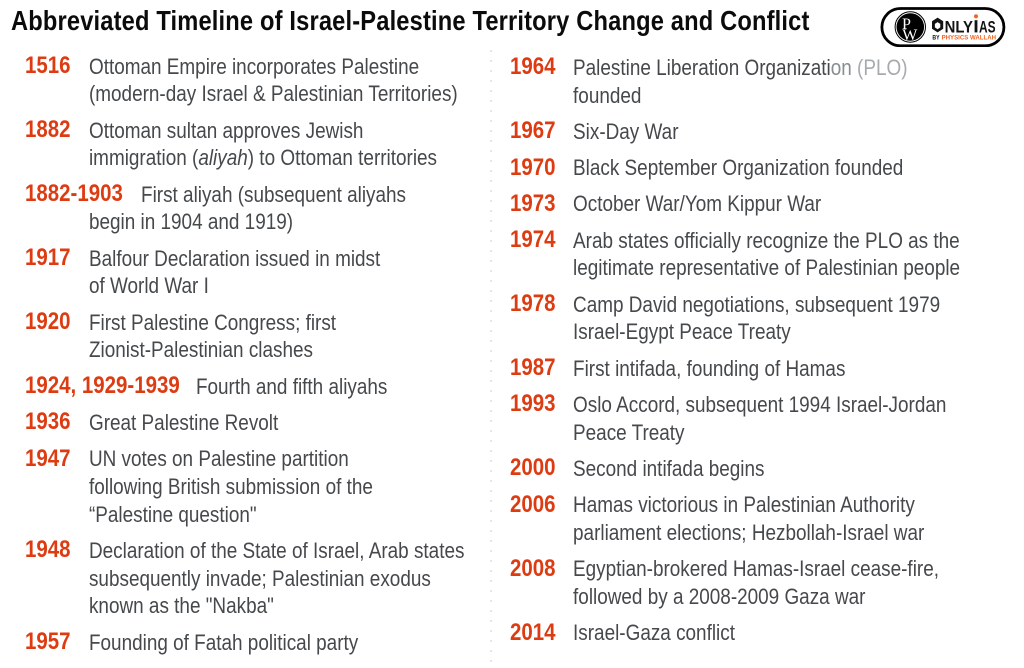 The height and width of the screenshot is (668, 1024). What do you see at coordinates (906, 24) in the screenshot?
I see `svg-text: P` at bounding box center [906, 24].